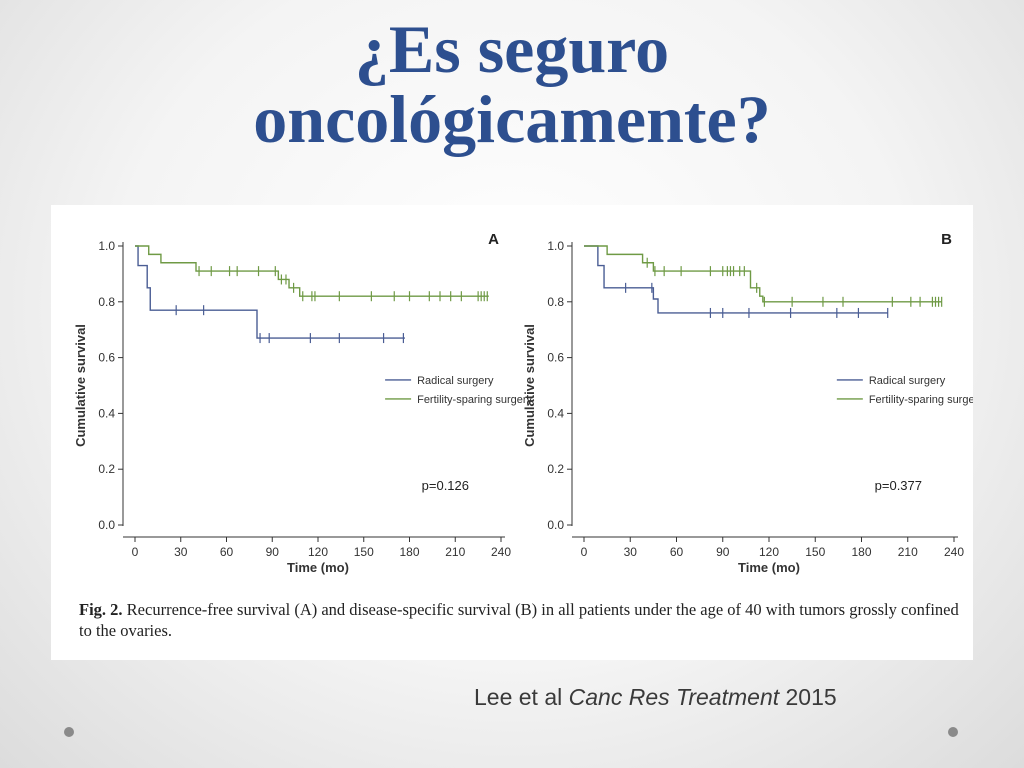  What do you see at coordinates (898, 485) in the screenshot?
I see `p-value-annotation: p=0.377` at bounding box center [898, 485].